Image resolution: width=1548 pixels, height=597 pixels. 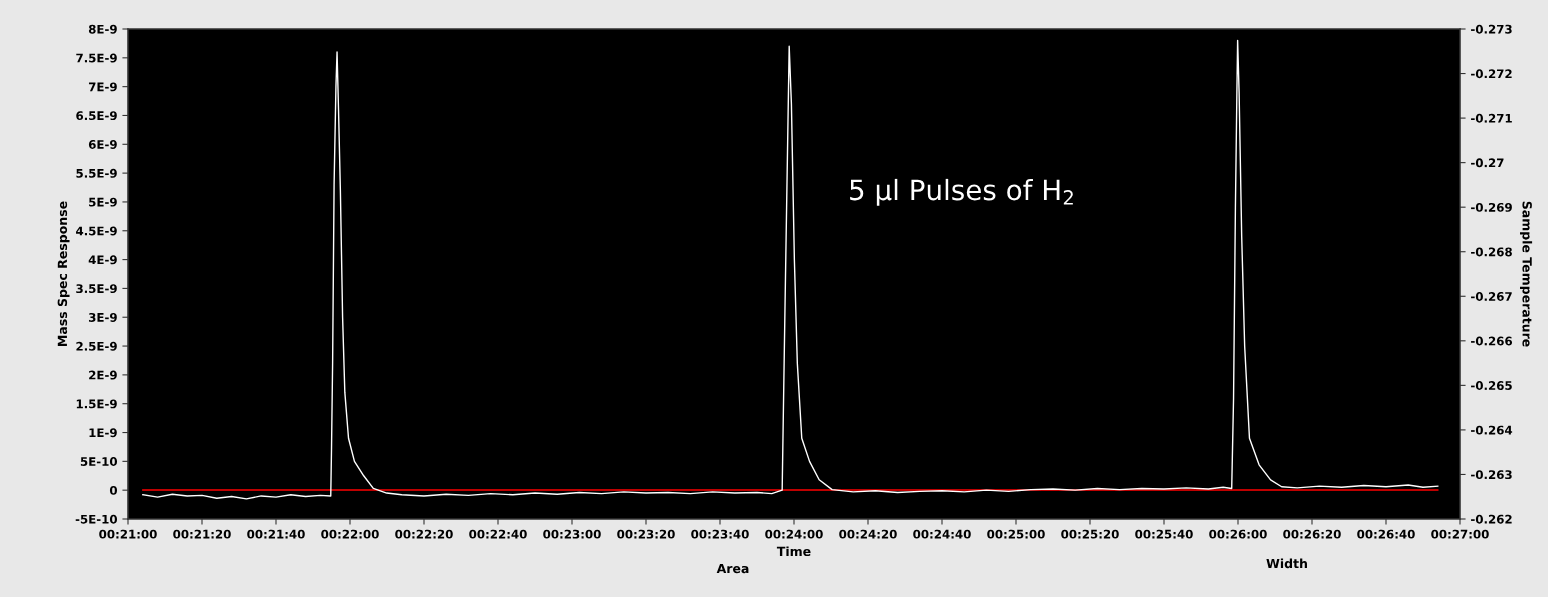 I want to click on x-axis-title: Time, so click(x=793, y=551).